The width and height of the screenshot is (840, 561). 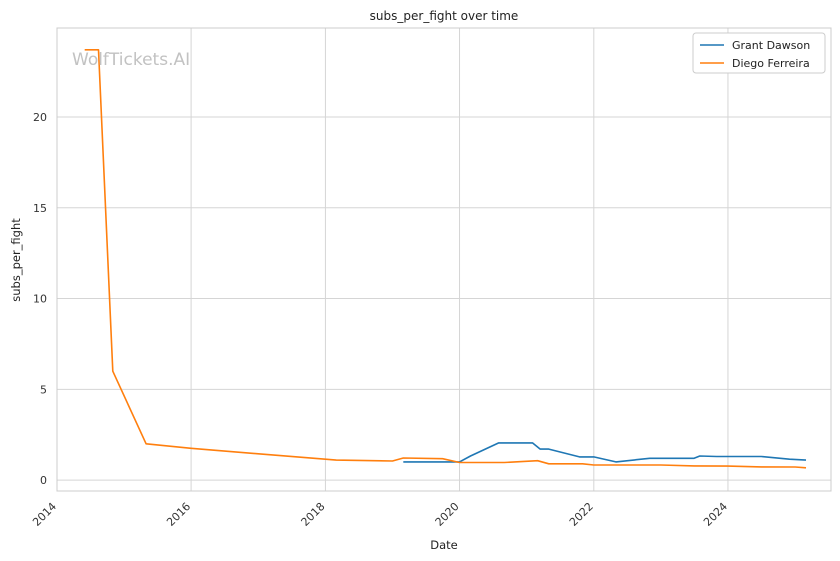 I want to click on x-tick-label: 2024, so click(x=715, y=514).